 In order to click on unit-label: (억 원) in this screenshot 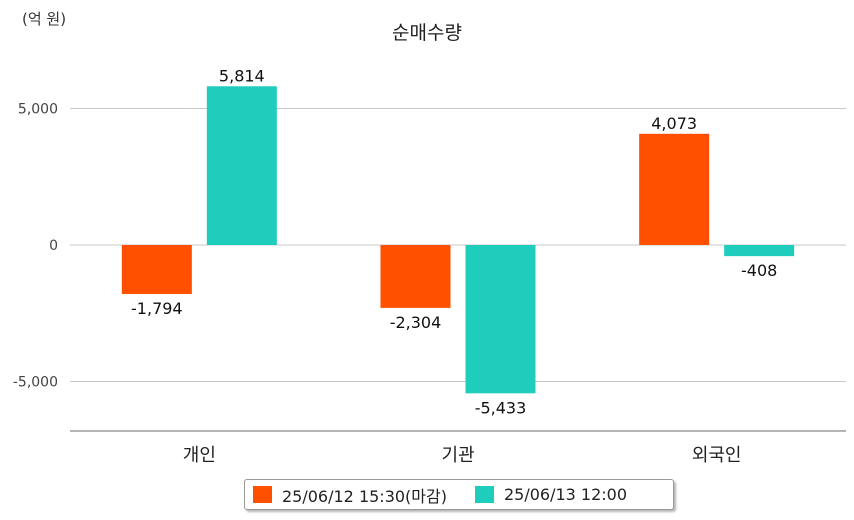, I will do `click(44, 19)`.